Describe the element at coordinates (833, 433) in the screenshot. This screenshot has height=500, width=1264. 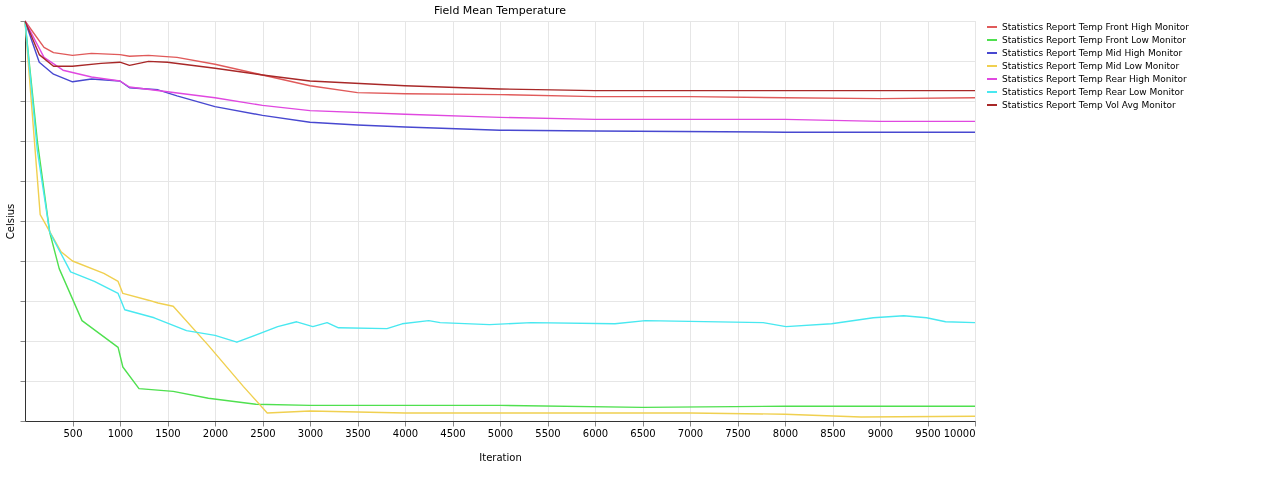
I see `x-tick-label: 8500` at that location.